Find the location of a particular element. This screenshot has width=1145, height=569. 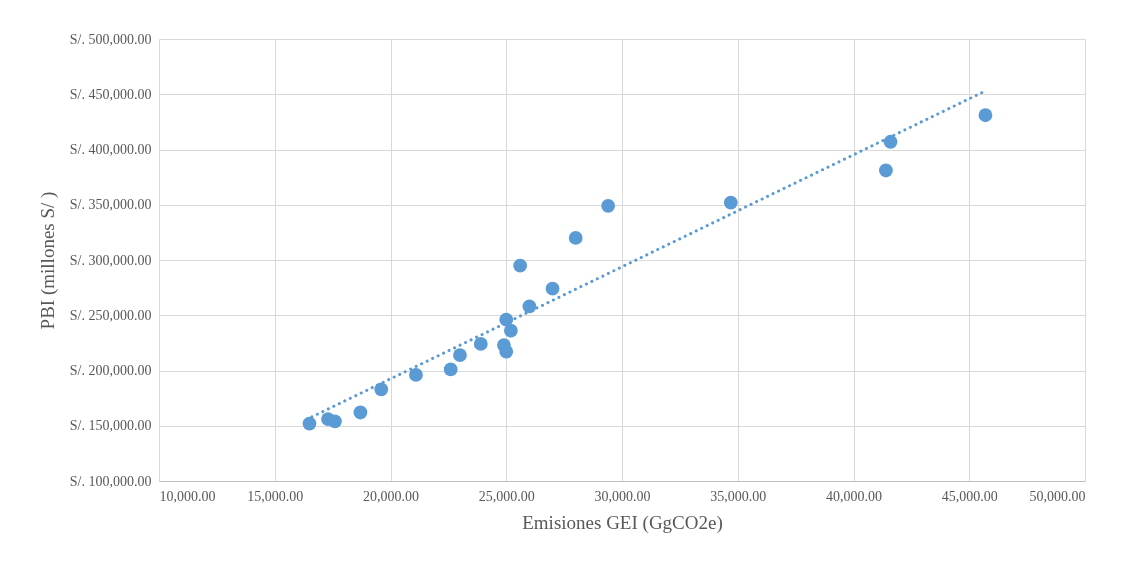

y-tick-label: S/. 450,000.00 is located at coordinates (110, 94).